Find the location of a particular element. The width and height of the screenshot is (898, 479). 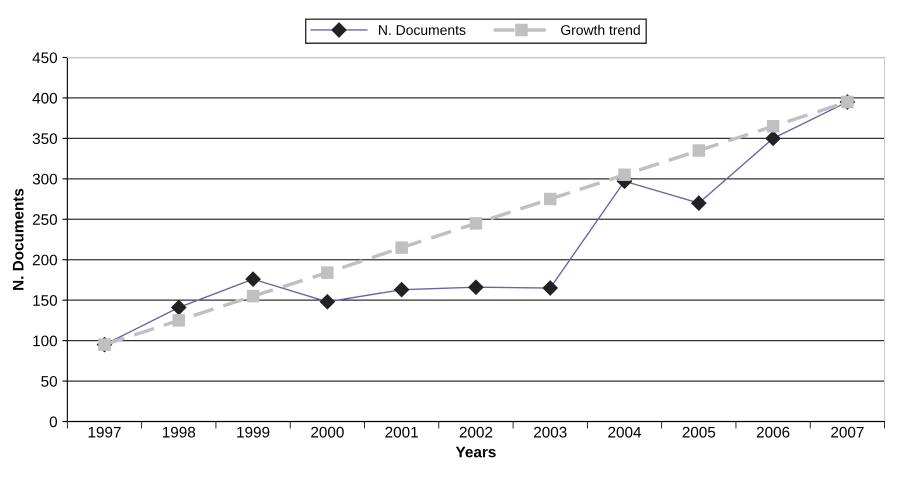

y-tick-label: 300 is located at coordinates (45, 179).